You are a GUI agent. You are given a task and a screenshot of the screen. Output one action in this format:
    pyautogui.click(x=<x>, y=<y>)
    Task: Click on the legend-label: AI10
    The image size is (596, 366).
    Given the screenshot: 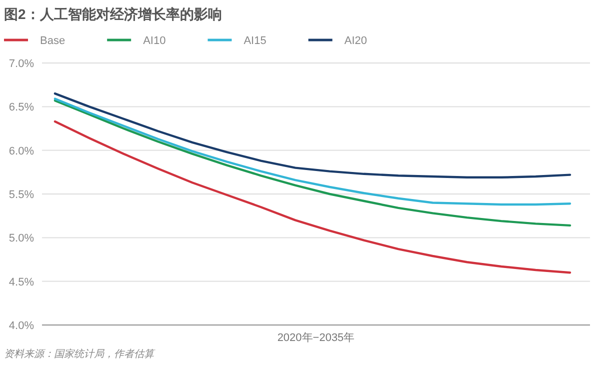 What is the action you would take?
    pyautogui.click(x=154, y=41)
    